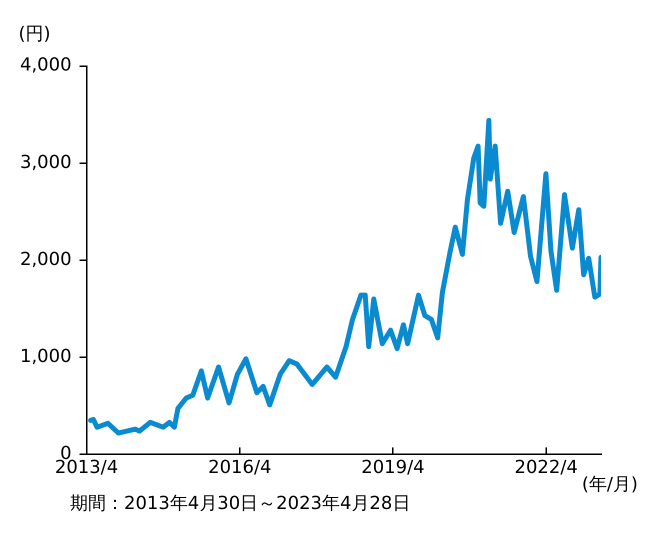 This screenshot has width=655, height=543. Describe the element at coordinates (610, 485) in the screenshot. I see `x-axis-title: (年/月)` at that location.